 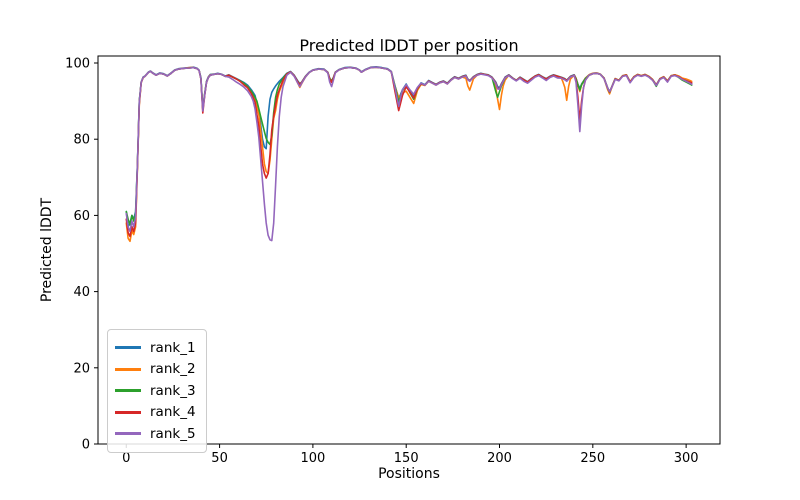 What do you see at coordinates (173, 347) in the screenshot?
I see `legend-label: rank_1` at bounding box center [173, 347].